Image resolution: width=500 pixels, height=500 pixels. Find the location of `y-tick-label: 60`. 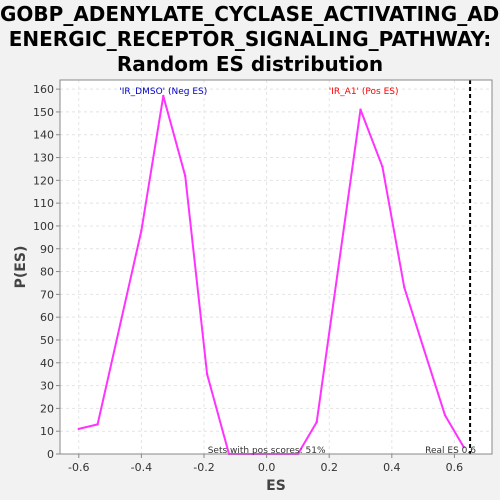

y-tick-label: 60 is located at coordinates (47, 317).